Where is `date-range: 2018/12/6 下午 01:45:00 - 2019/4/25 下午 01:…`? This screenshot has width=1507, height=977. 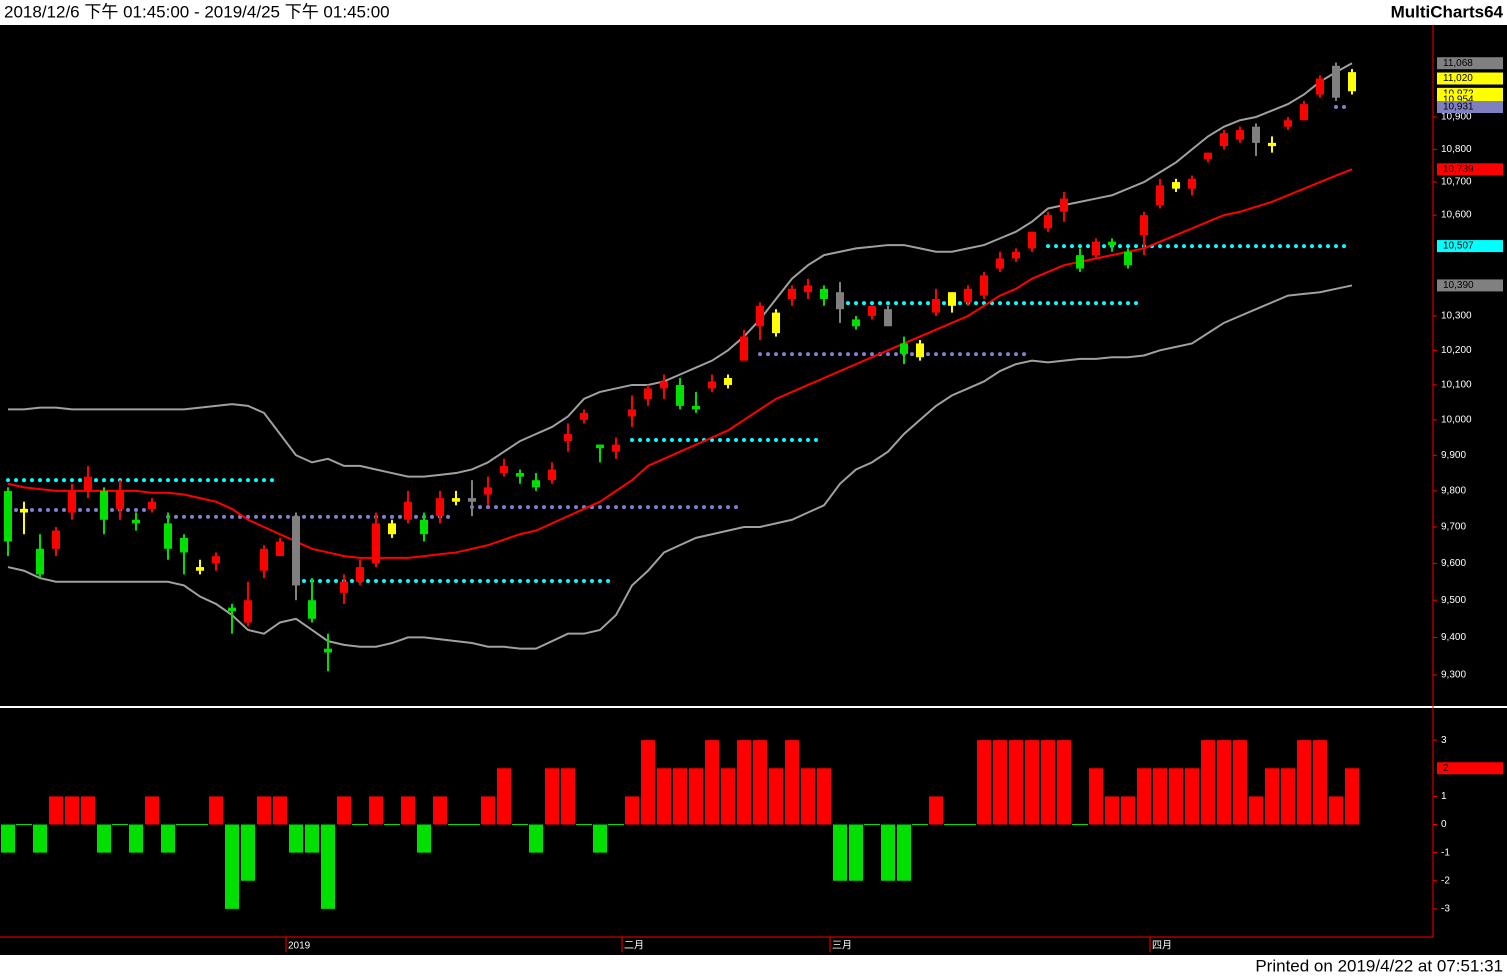 date-range: 2018/12/6 下午 01:45:00 - 2019/4/25 下午 01:… is located at coordinates (197, 11).